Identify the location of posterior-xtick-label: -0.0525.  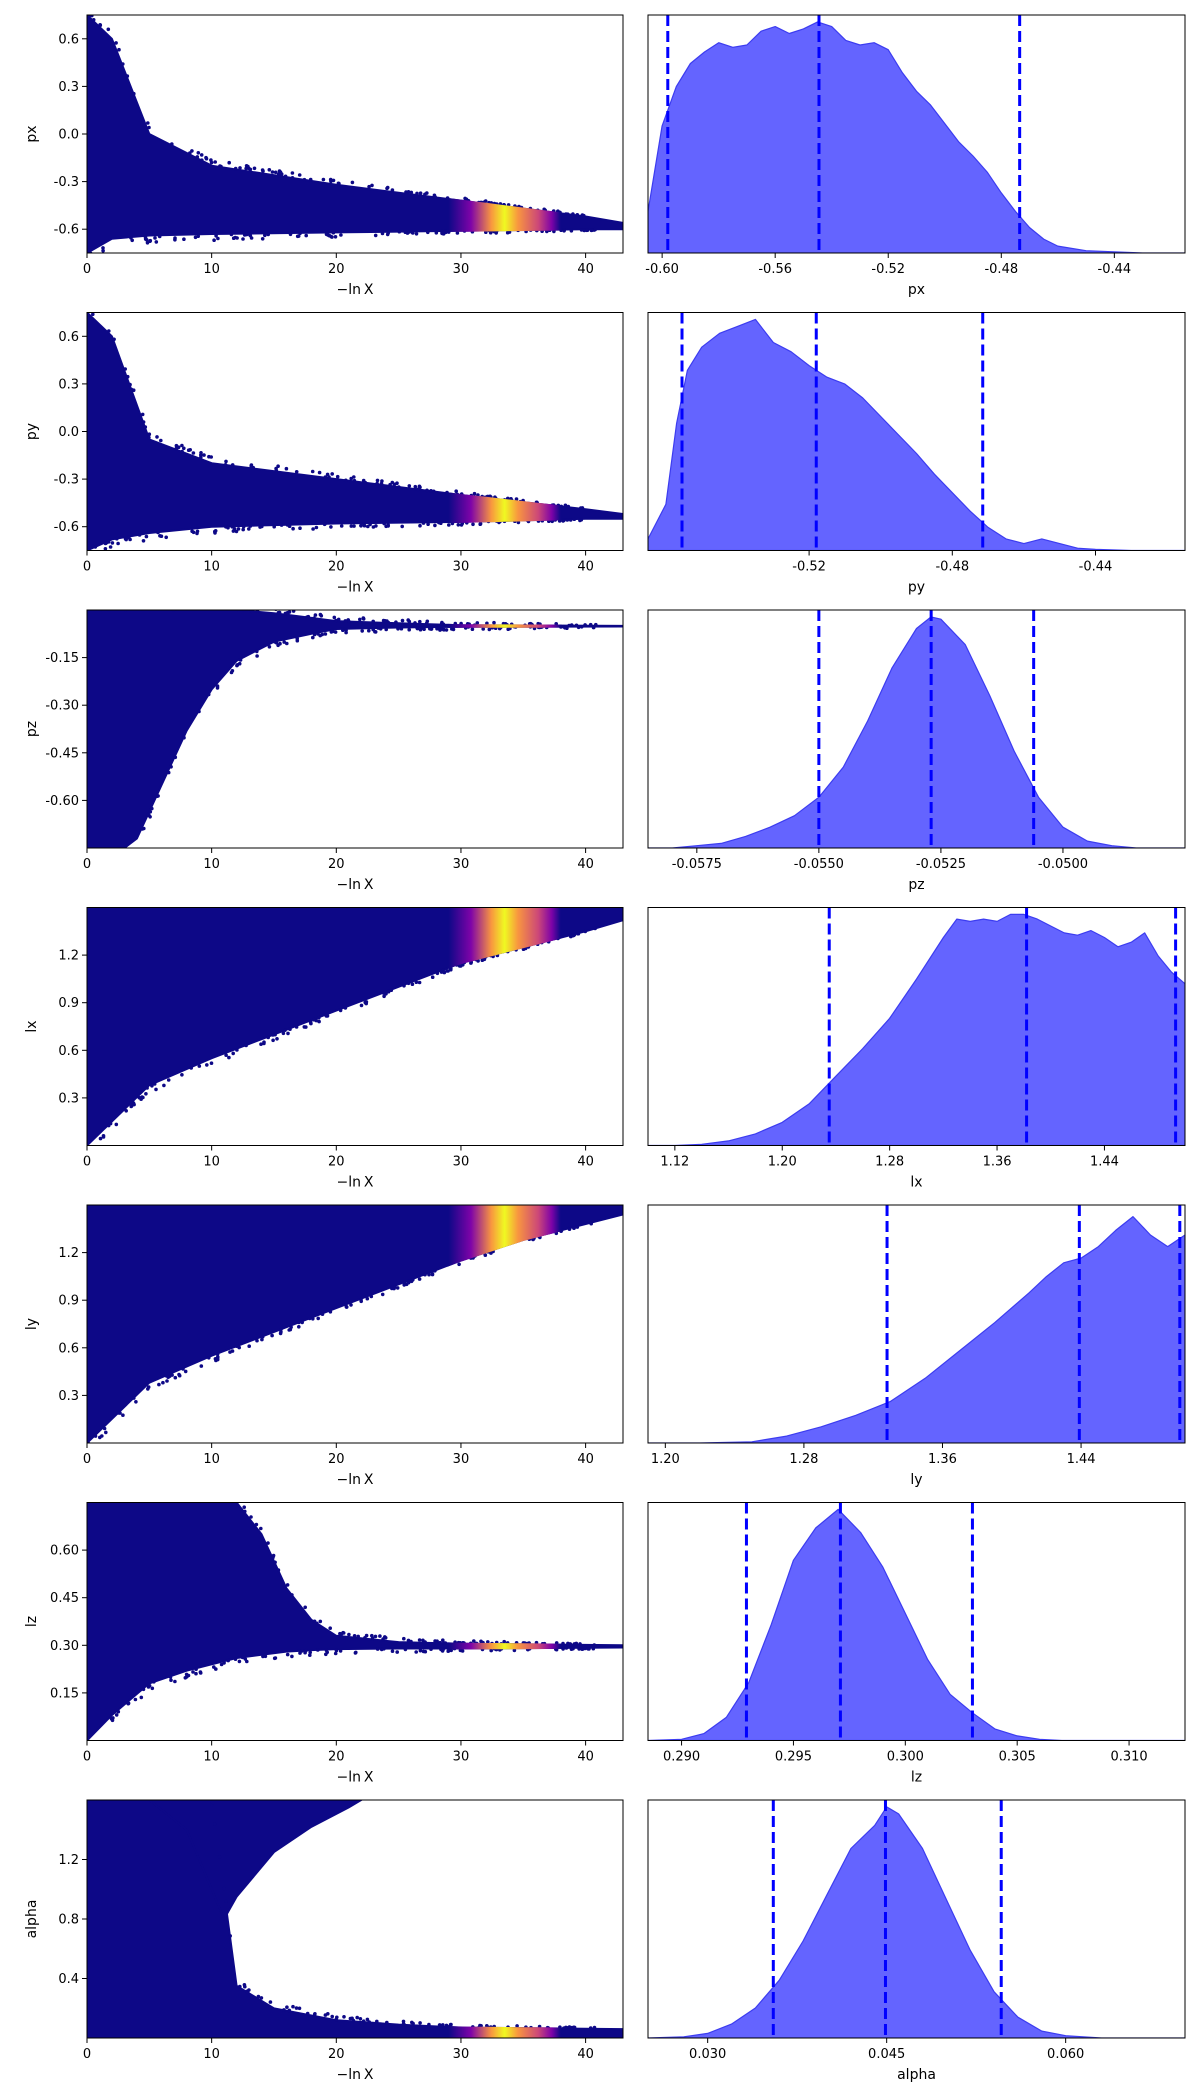
(941, 864).